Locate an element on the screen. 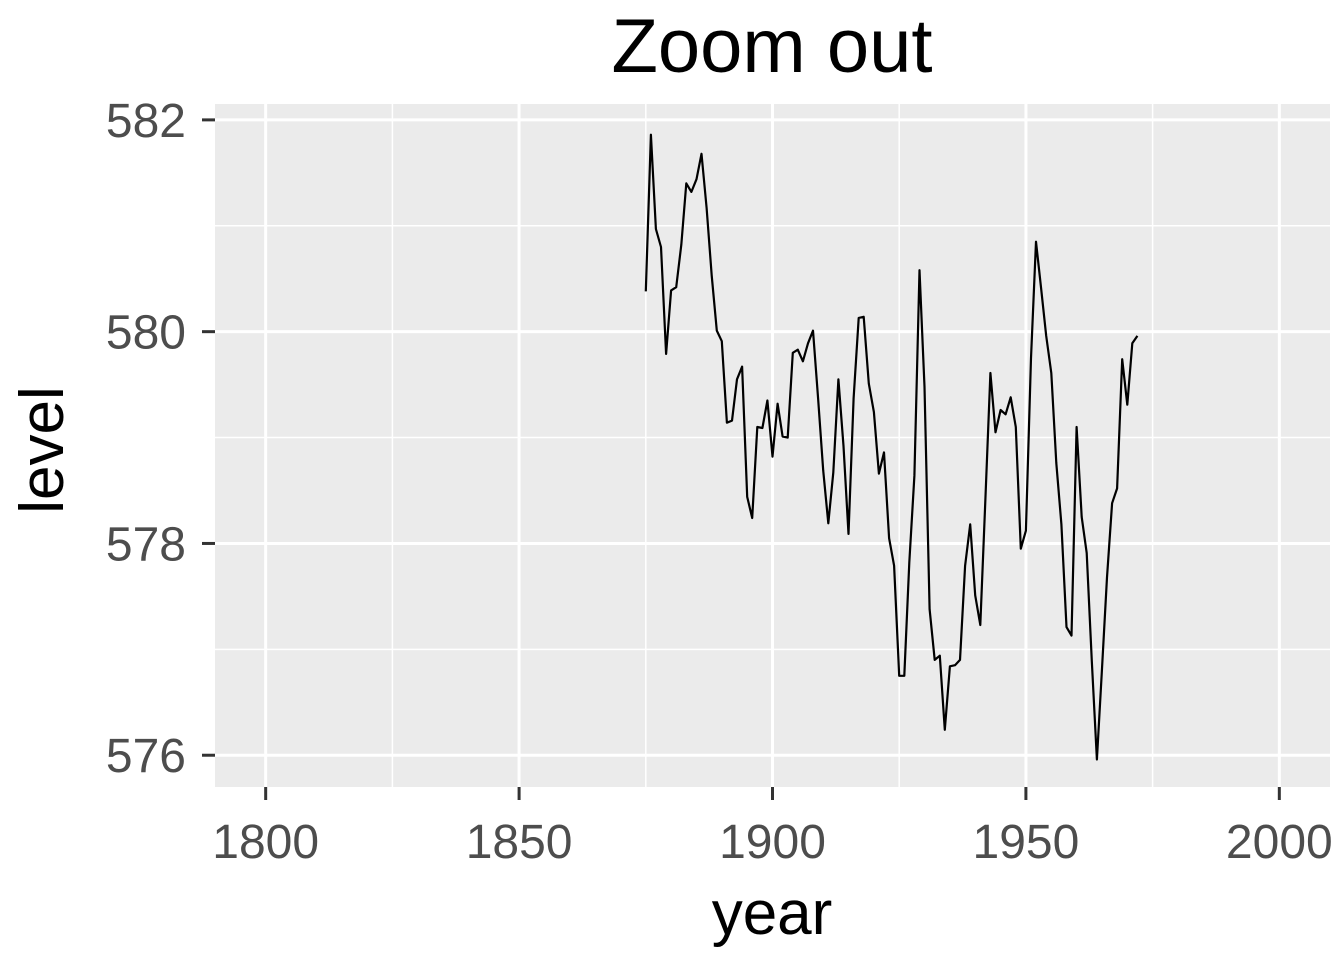 Image resolution: width=1344 pixels, height=960 pixels. y-tick-label: 582 is located at coordinates (146, 121).